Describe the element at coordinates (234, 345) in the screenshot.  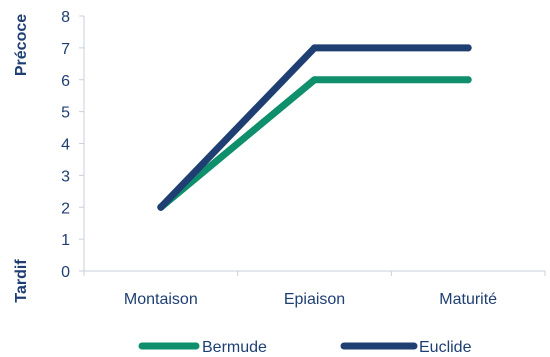
I see `legend-label: Bermude` at that location.